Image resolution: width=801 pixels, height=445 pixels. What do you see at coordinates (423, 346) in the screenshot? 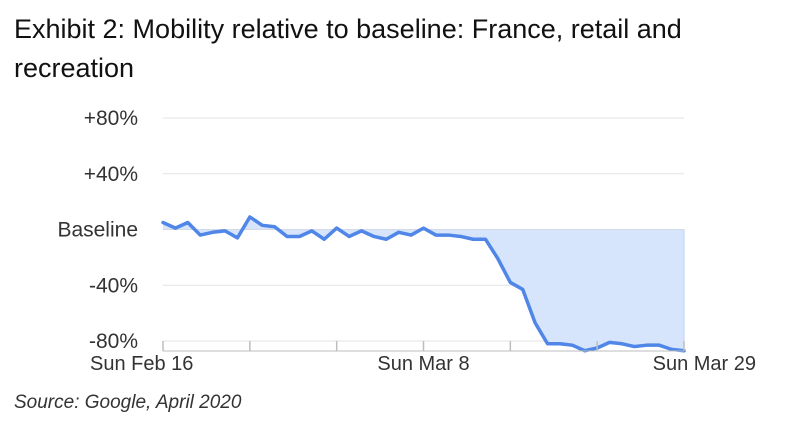
I see `x-axis` at bounding box center [423, 346].